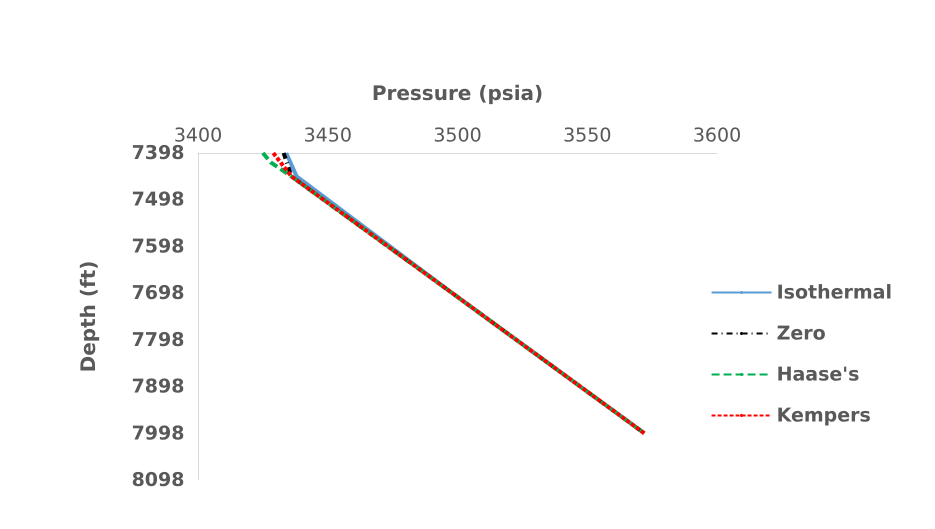  Describe the element at coordinates (458, 93) in the screenshot. I see `x-axis-title: Pressure (psia)` at that location.